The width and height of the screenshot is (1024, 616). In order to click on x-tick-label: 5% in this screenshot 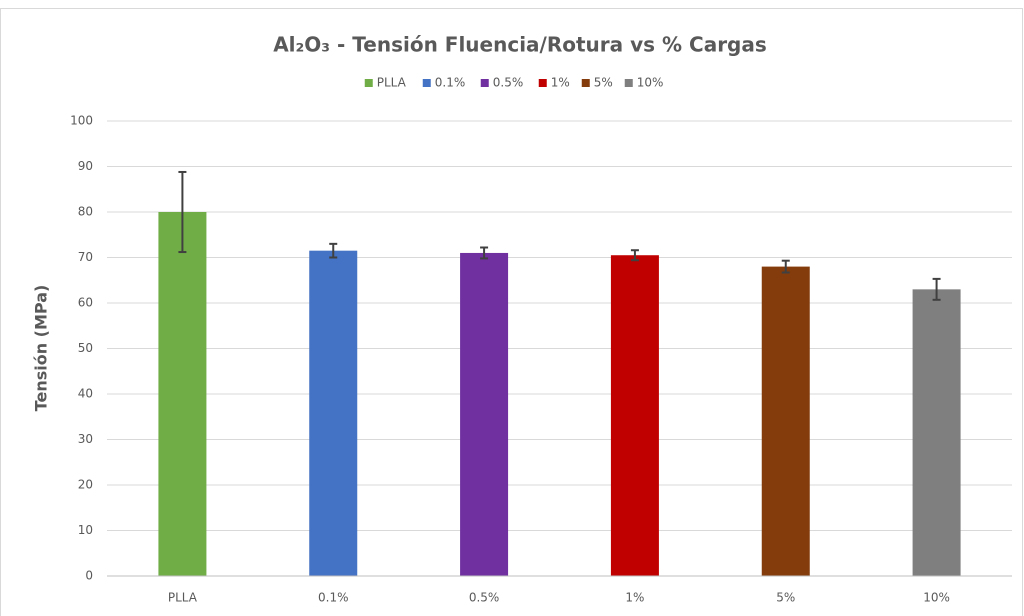, I will do `click(785, 598)`.